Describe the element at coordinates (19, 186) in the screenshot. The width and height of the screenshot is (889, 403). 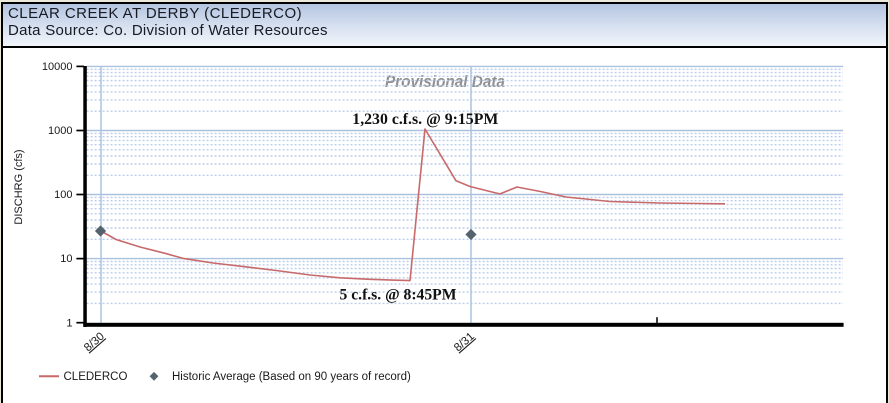
I see `svg-text: DISCHRG (cfs)` at that location.